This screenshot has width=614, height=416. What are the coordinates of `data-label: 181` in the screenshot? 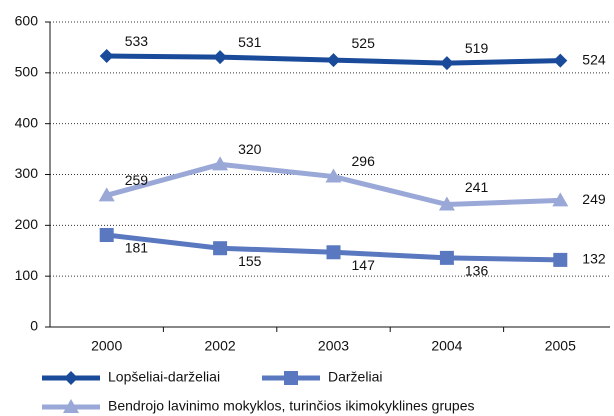 It's located at (137, 248).